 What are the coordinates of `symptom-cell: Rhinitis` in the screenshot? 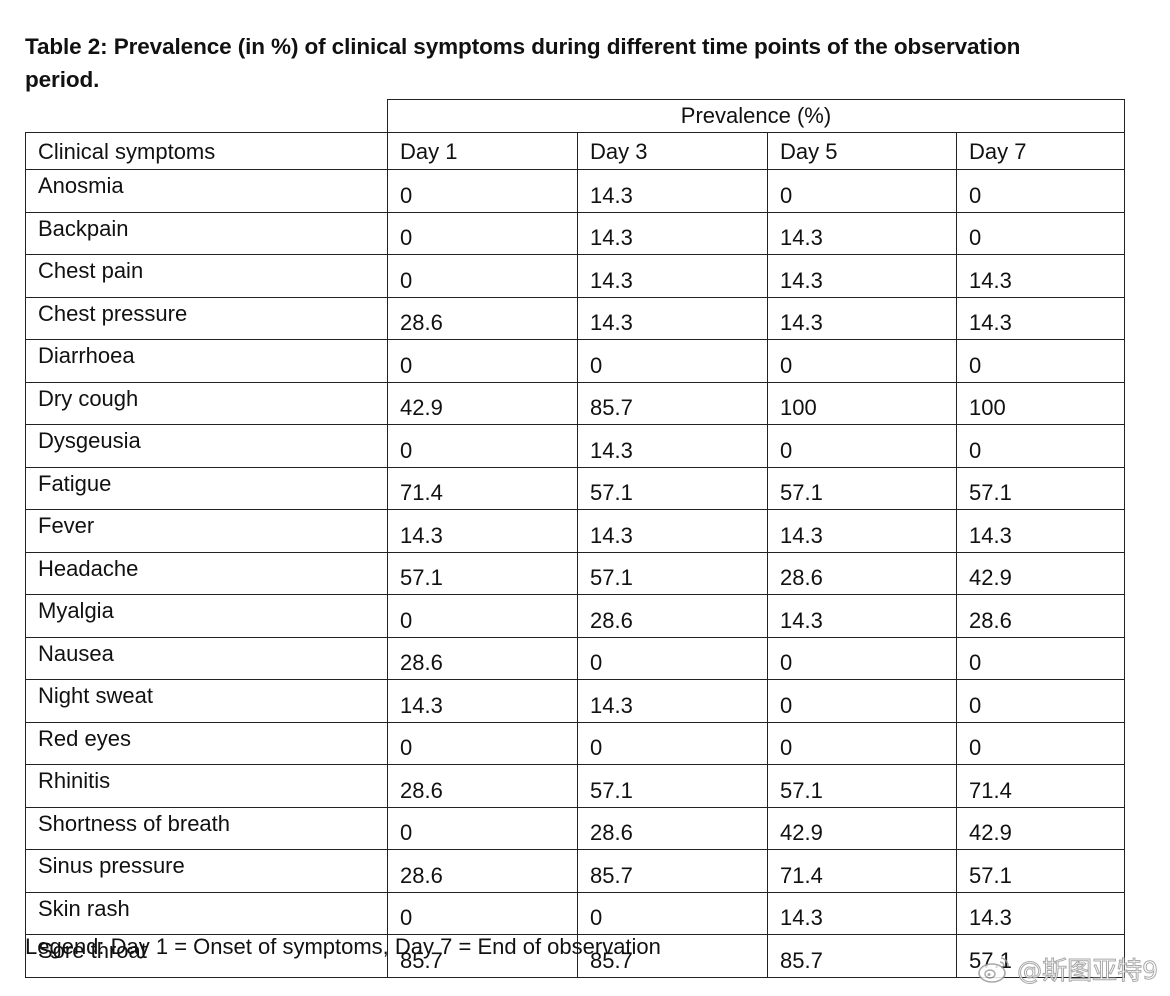 It's located at (206, 786).